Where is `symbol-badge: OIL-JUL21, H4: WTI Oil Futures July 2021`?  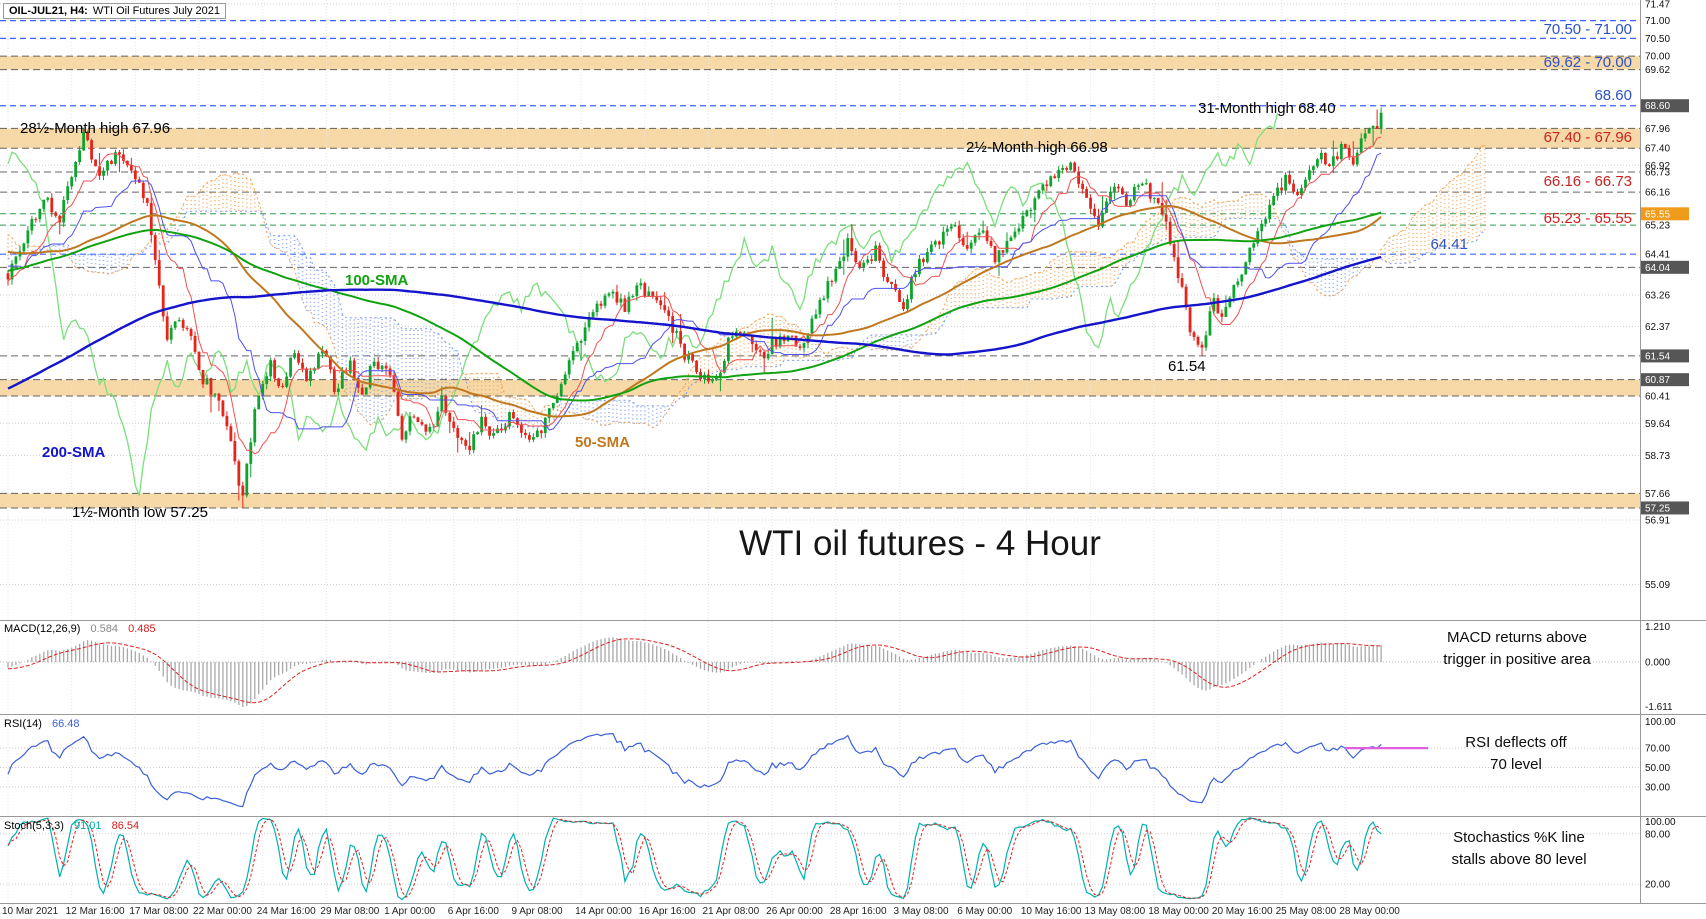 symbol-badge: OIL-JUL21, H4: WTI Oil Futures July 2021 is located at coordinates (115, 11).